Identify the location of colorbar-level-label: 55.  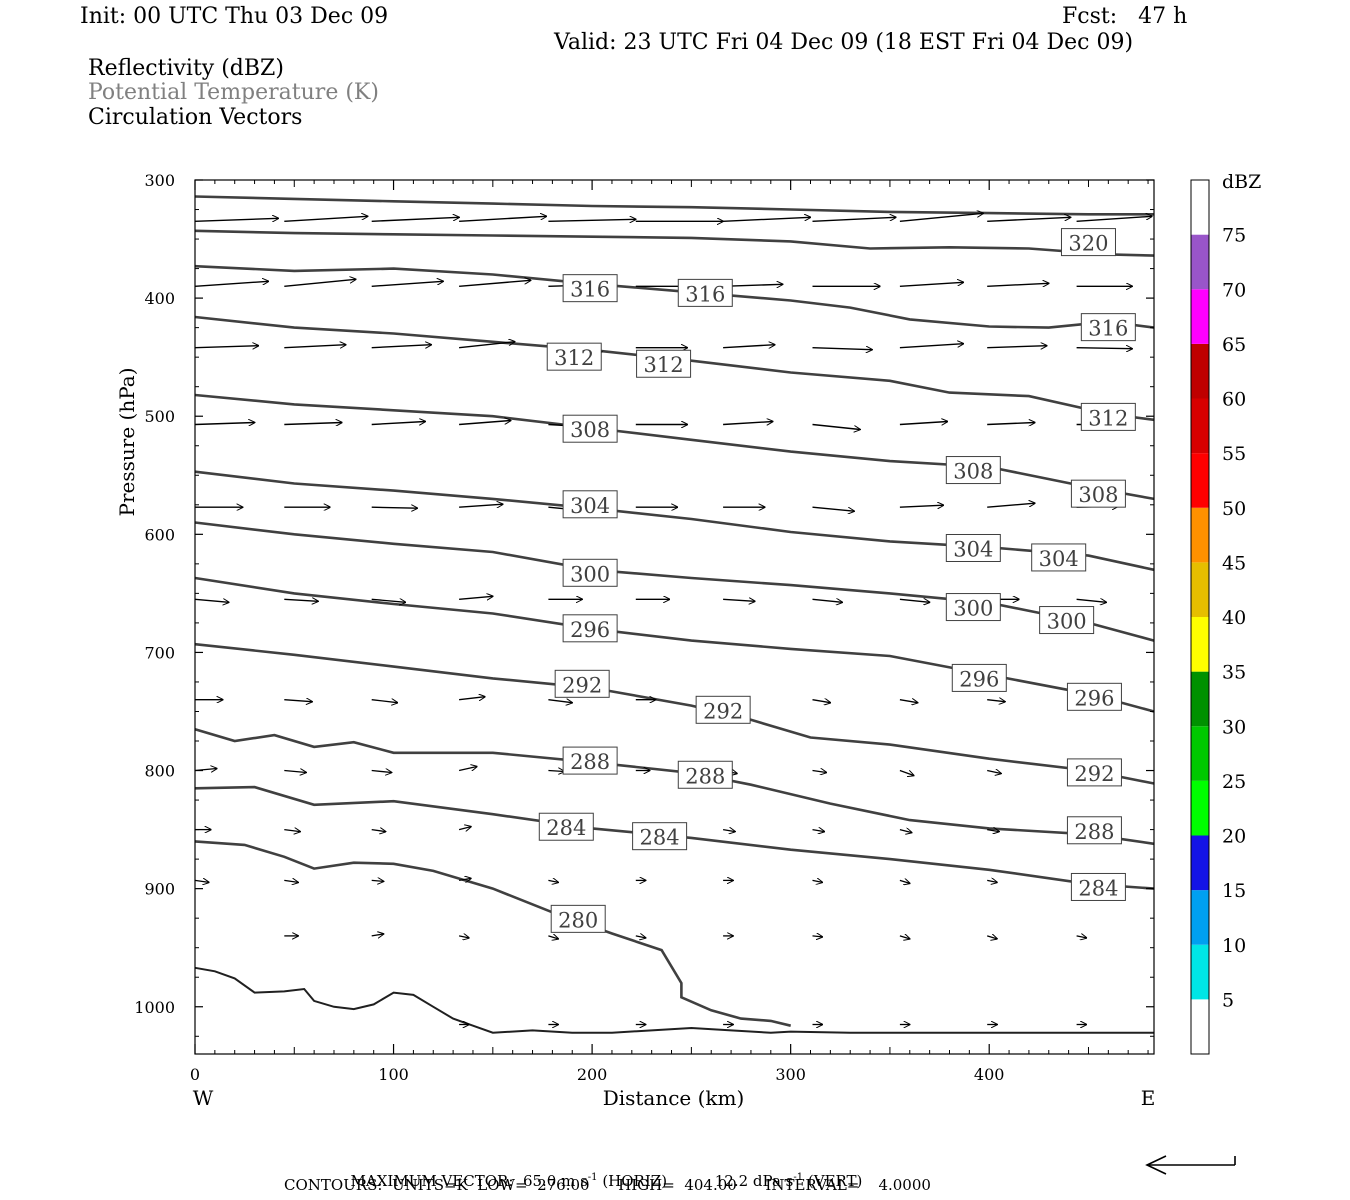
(1234, 454).